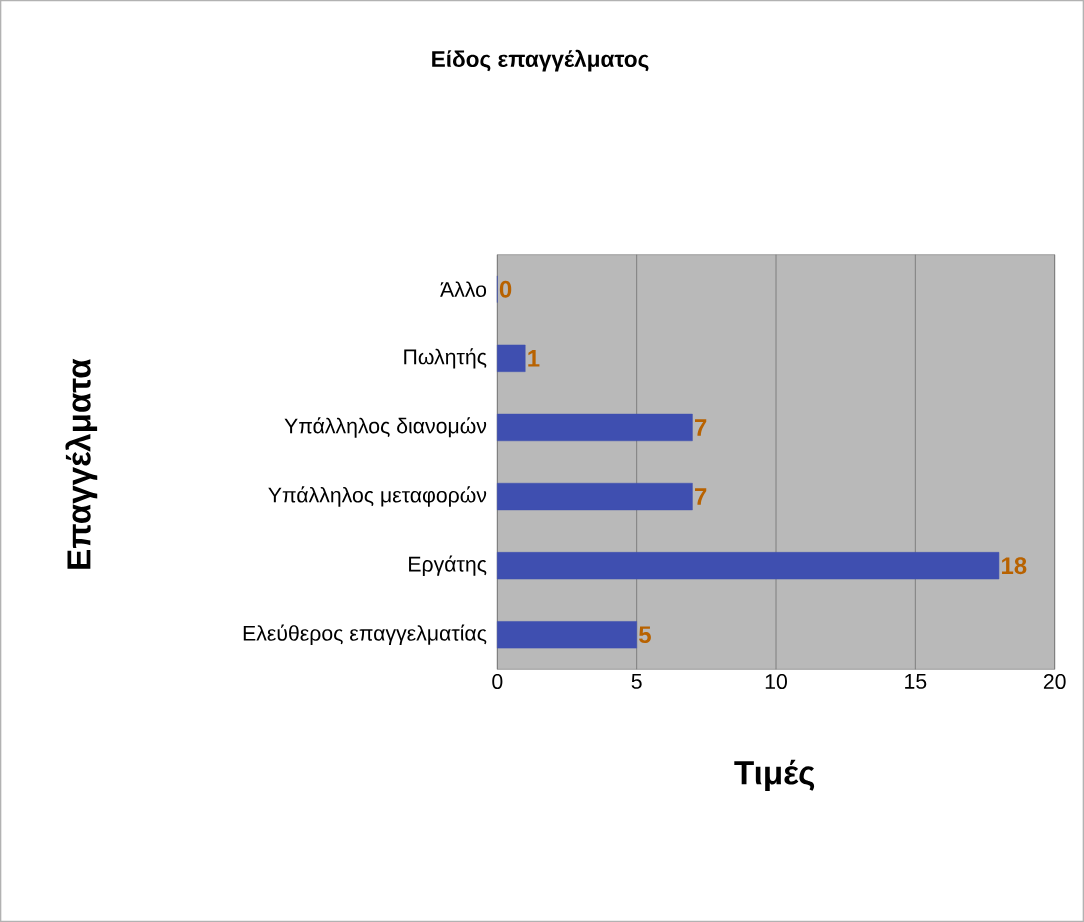  I want to click on chart-title: Είδος επαγγέλματος, so click(540, 60).